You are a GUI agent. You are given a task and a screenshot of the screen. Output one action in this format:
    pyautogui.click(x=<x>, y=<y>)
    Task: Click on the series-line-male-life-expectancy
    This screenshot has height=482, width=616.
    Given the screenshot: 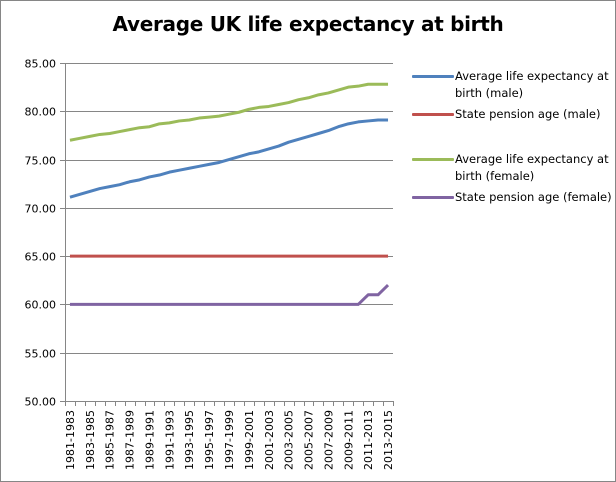 What is the action you would take?
    pyautogui.click(x=229, y=158)
    